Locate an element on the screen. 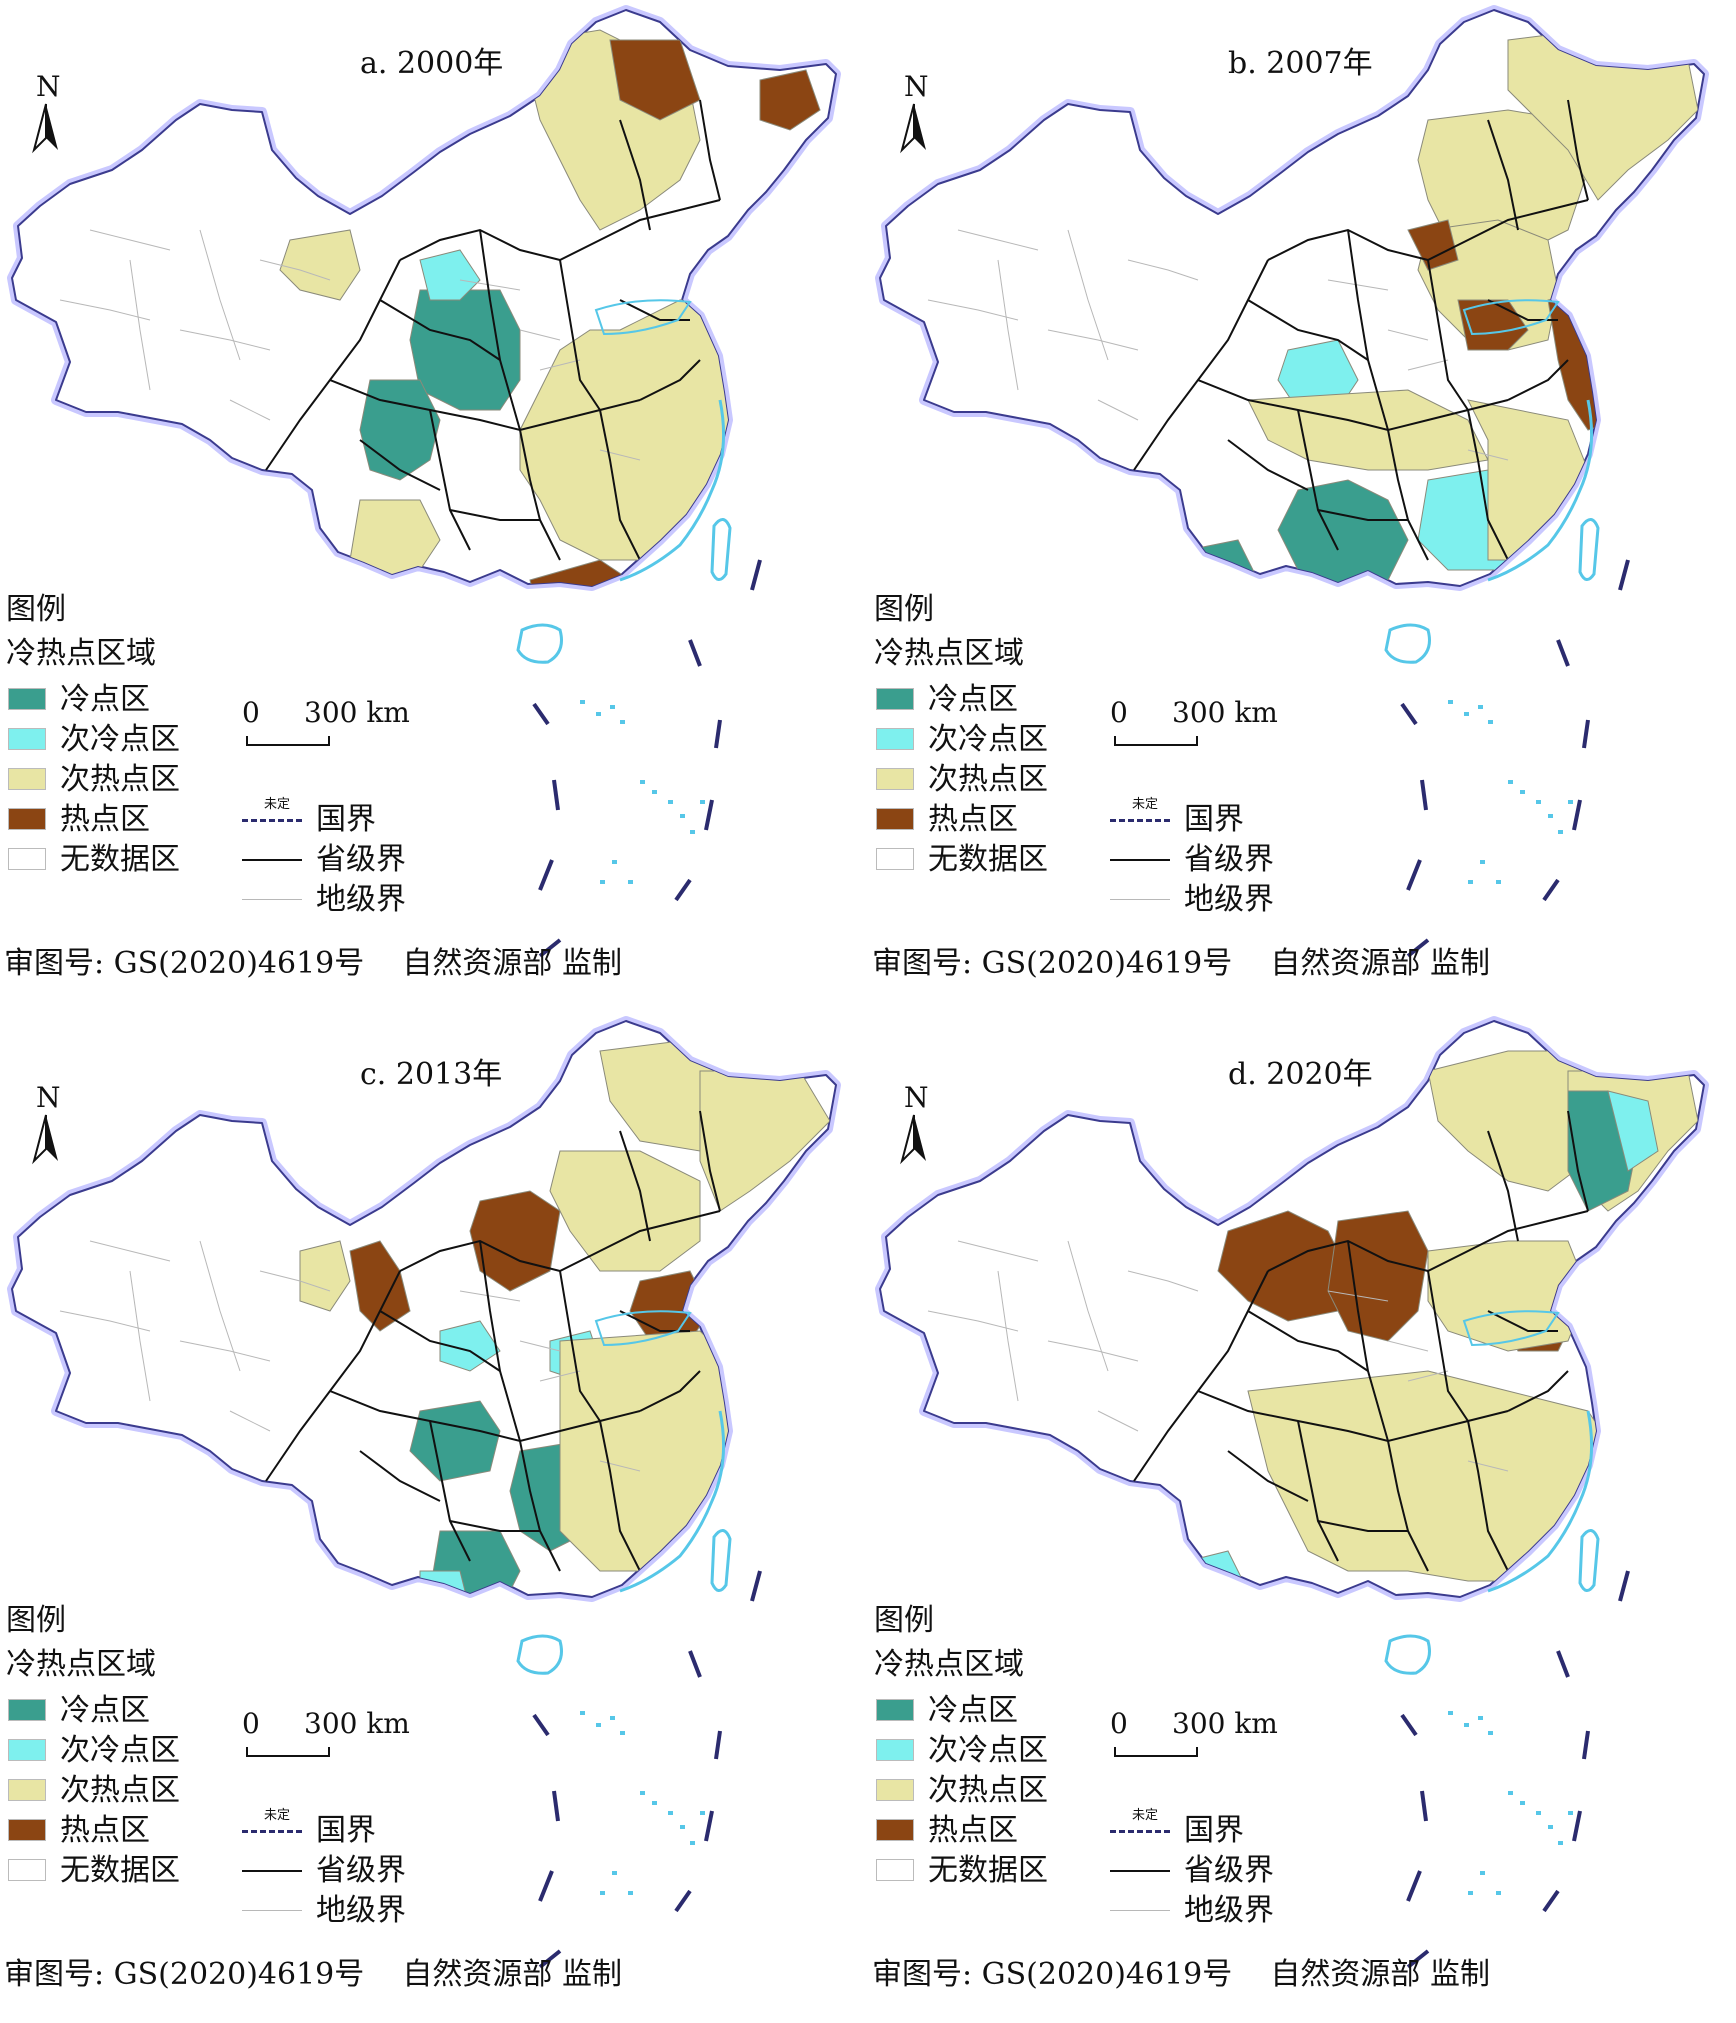  legend-label: 次冷点区 is located at coordinates (988, 1750).